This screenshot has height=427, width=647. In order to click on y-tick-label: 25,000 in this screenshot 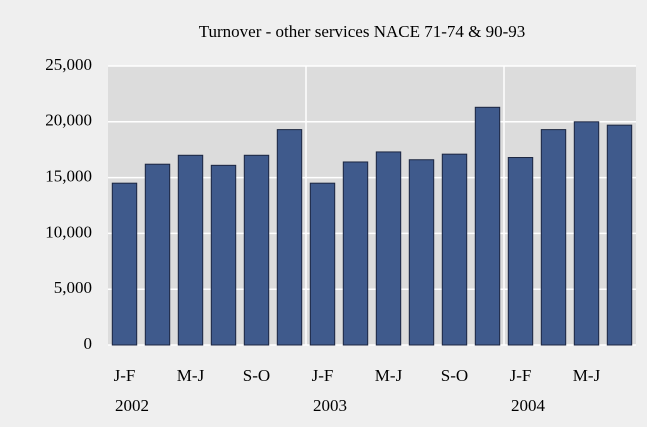, I will do `click(68, 64)`.